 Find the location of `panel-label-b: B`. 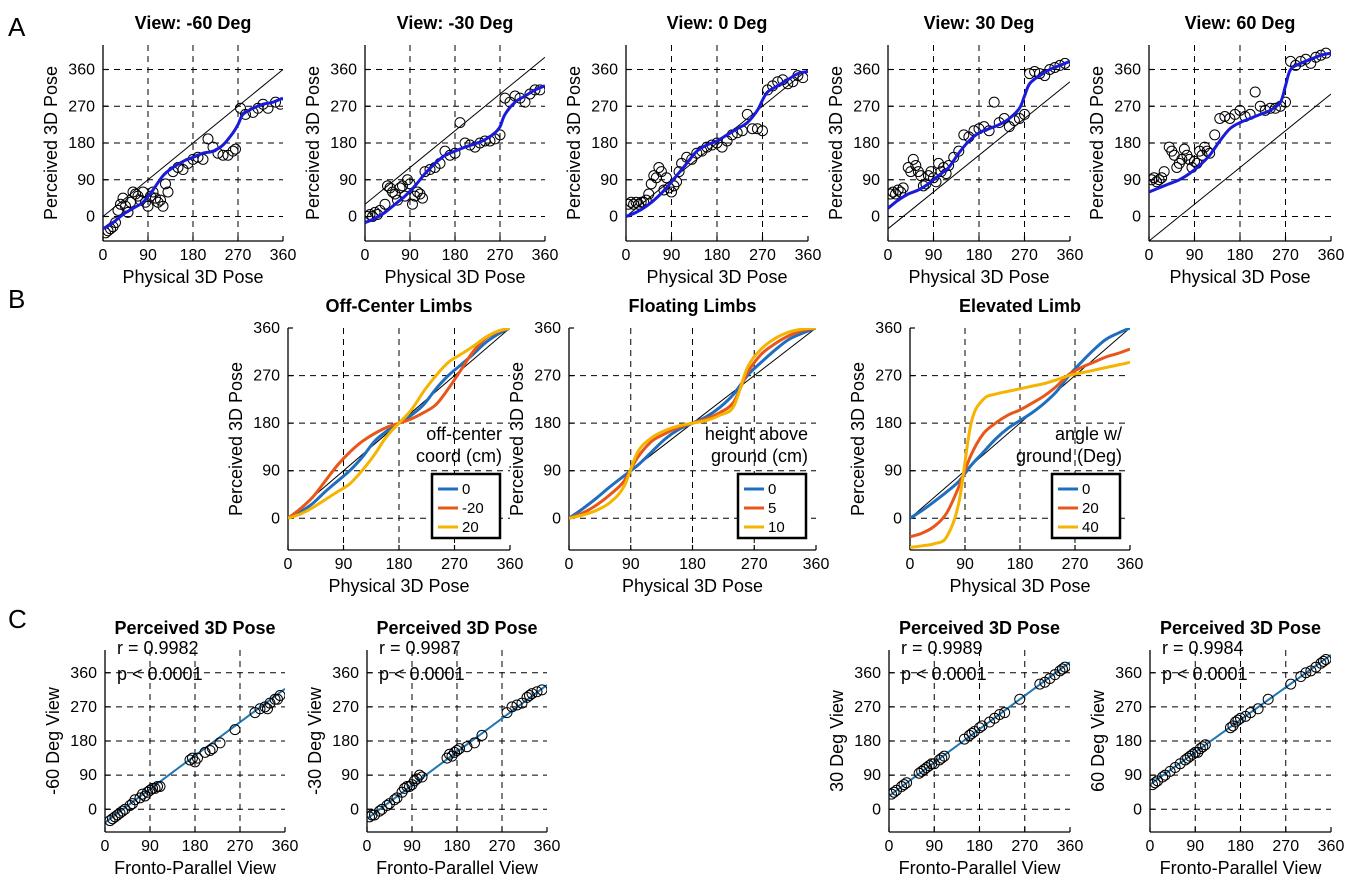

panel-label-b: B is located at coordinates (16, 299).